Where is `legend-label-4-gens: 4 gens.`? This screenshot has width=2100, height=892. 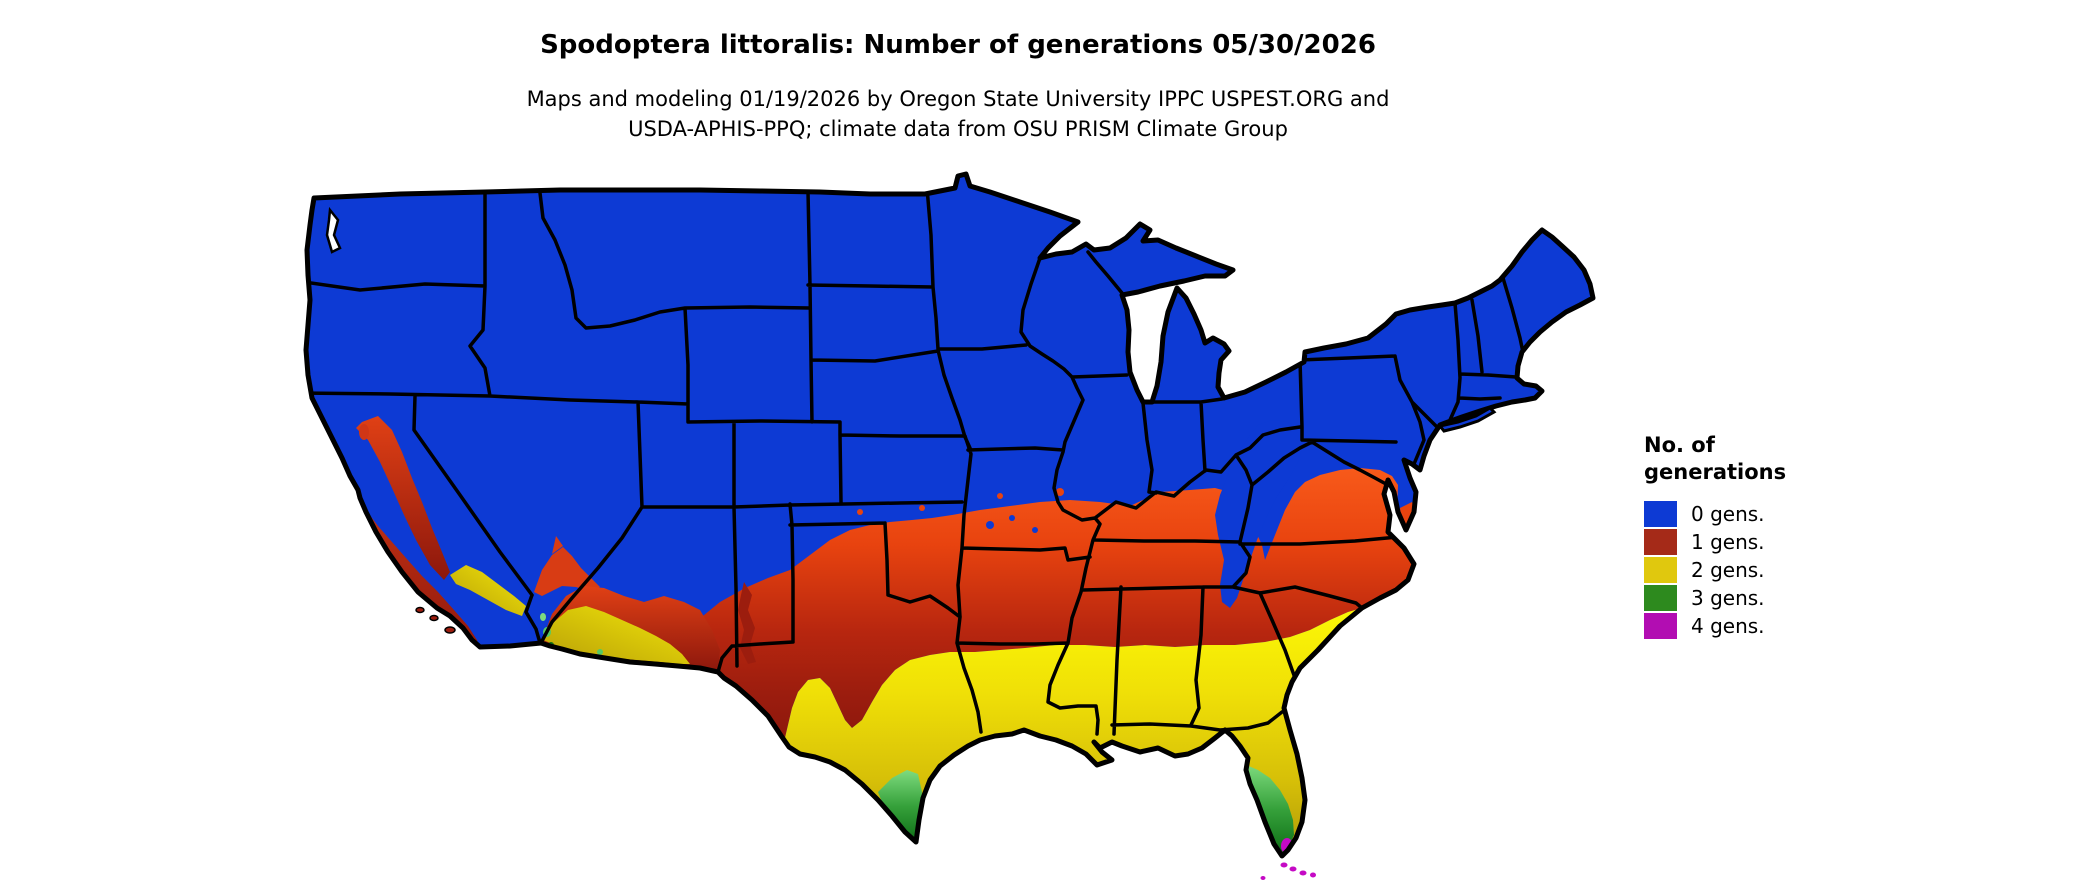
legend-label-4-gens: 4 gens. is located at coordinates (1728, 626).